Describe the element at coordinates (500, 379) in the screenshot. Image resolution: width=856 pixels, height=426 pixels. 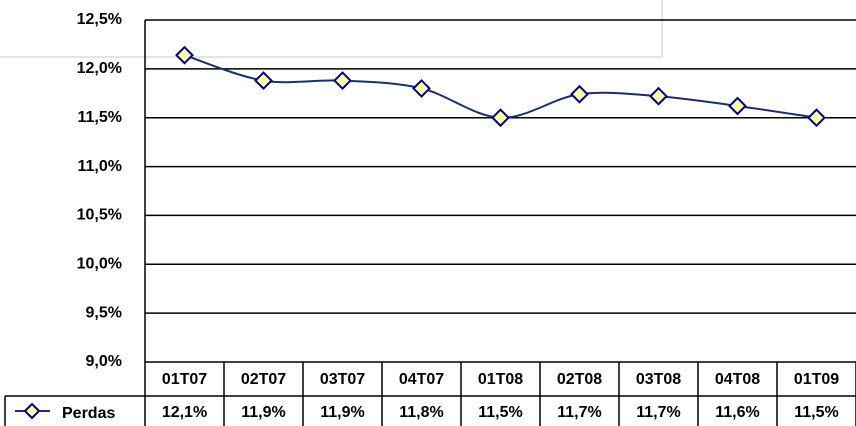
I see `x-tick-label: 01T08` at that location.